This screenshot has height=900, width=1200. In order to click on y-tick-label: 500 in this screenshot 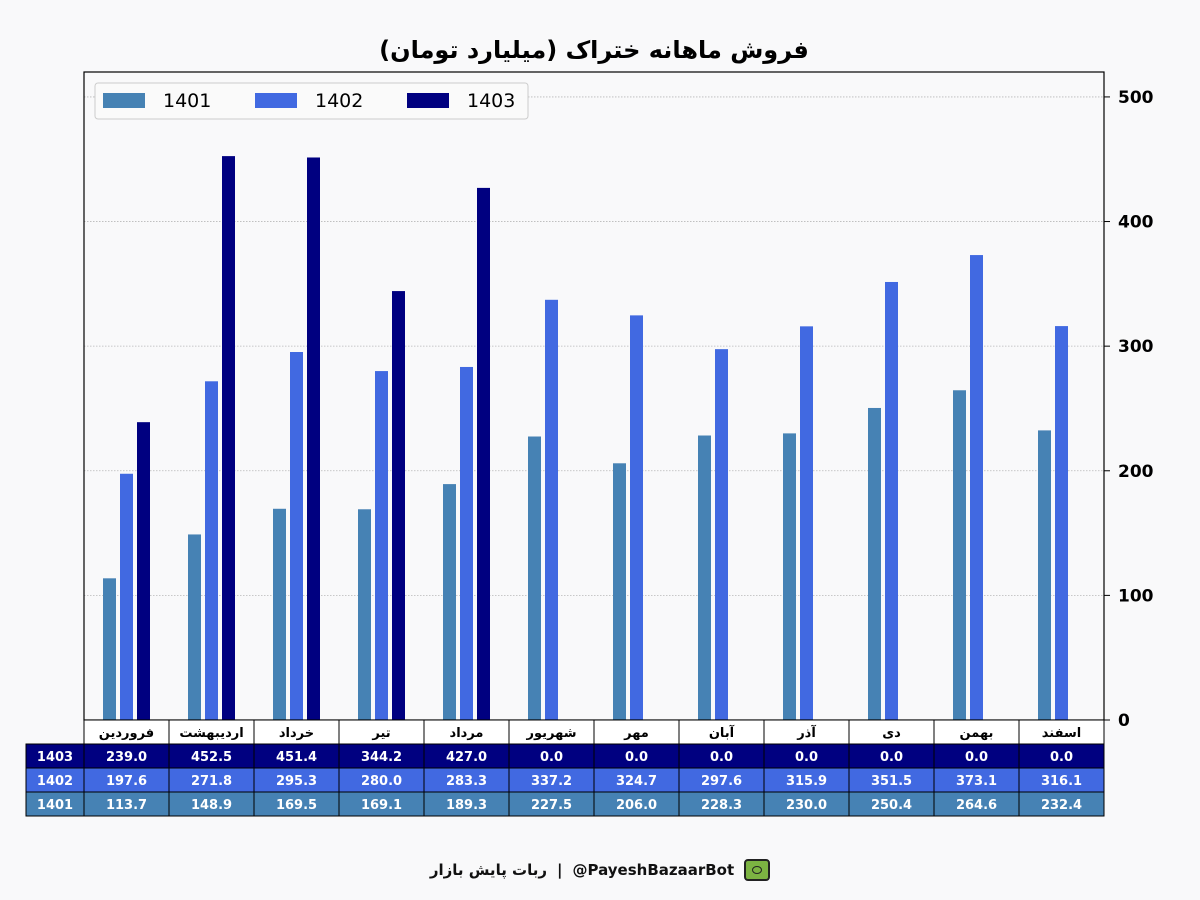, I will do `click(1136, 98)`.